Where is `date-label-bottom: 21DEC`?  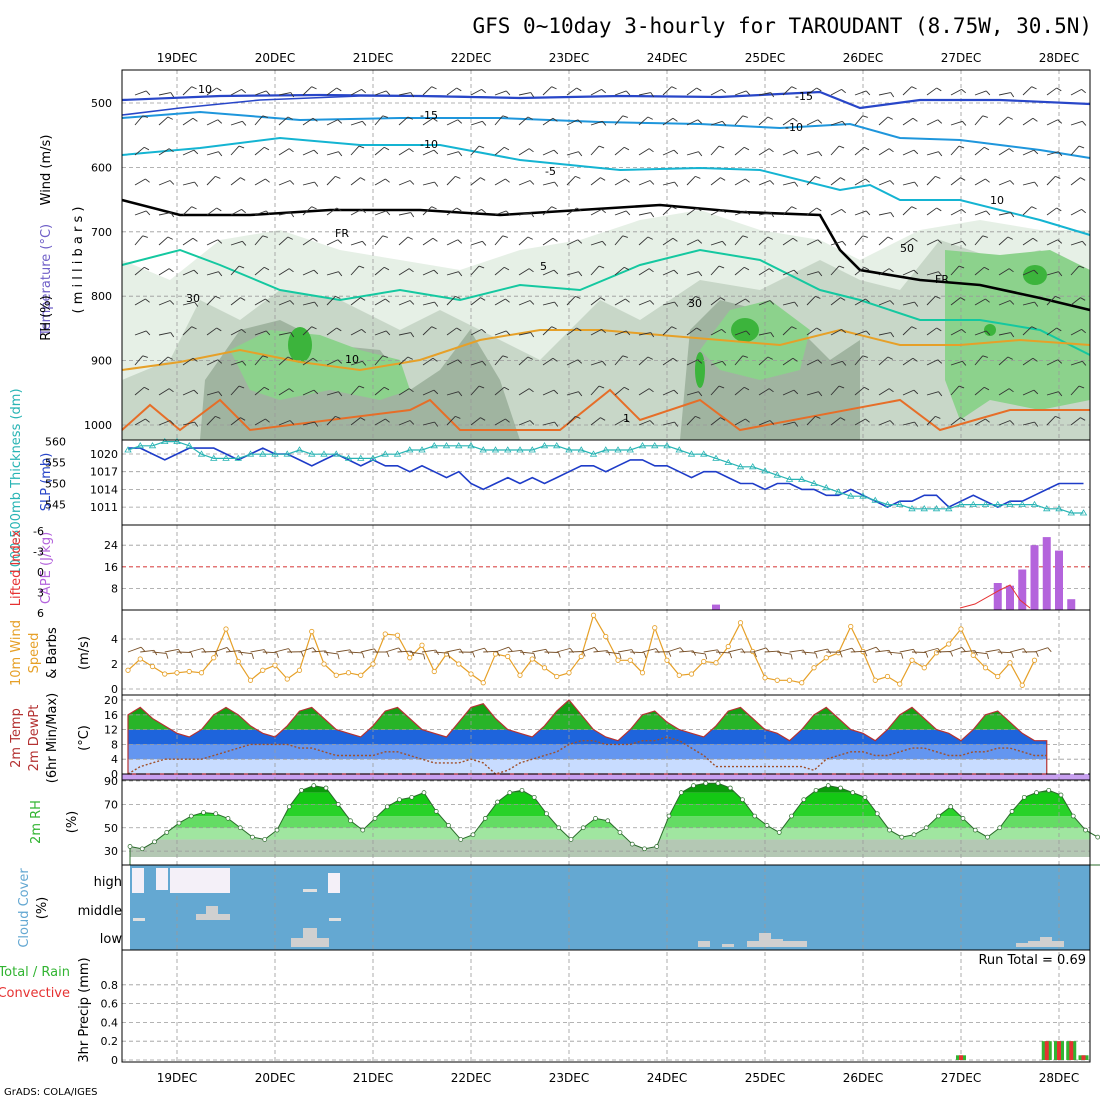
date-label-bottom: 21DEC is located at coordinates (373, 1078).